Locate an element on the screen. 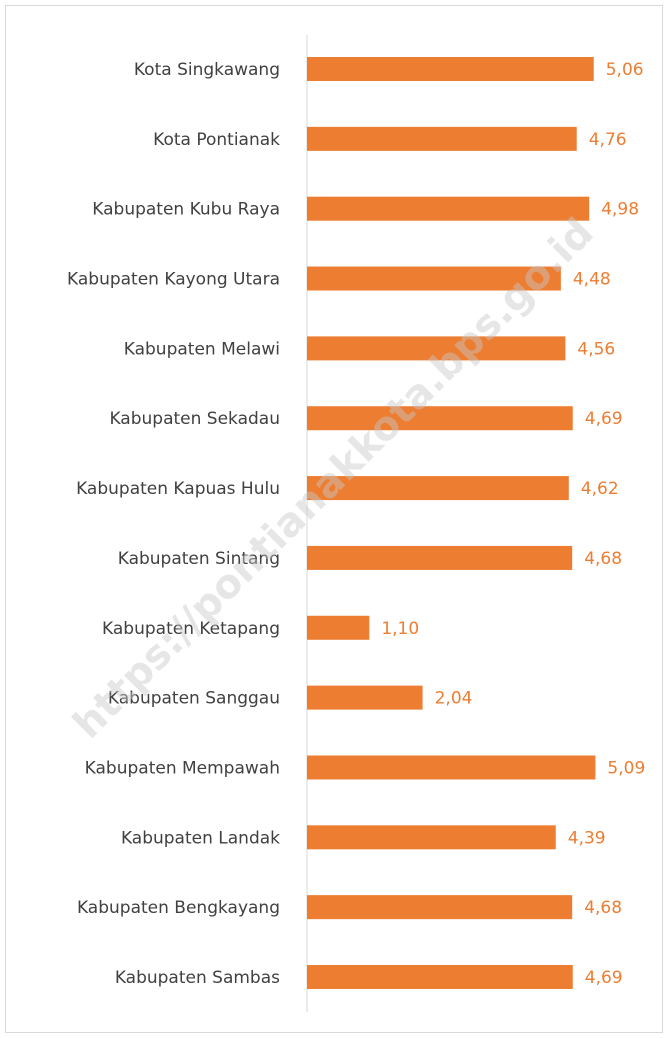 The height and width of the screenshot is (1038, 668). category-label: Kabupaten Melawi is located at coordinates (202, 349).